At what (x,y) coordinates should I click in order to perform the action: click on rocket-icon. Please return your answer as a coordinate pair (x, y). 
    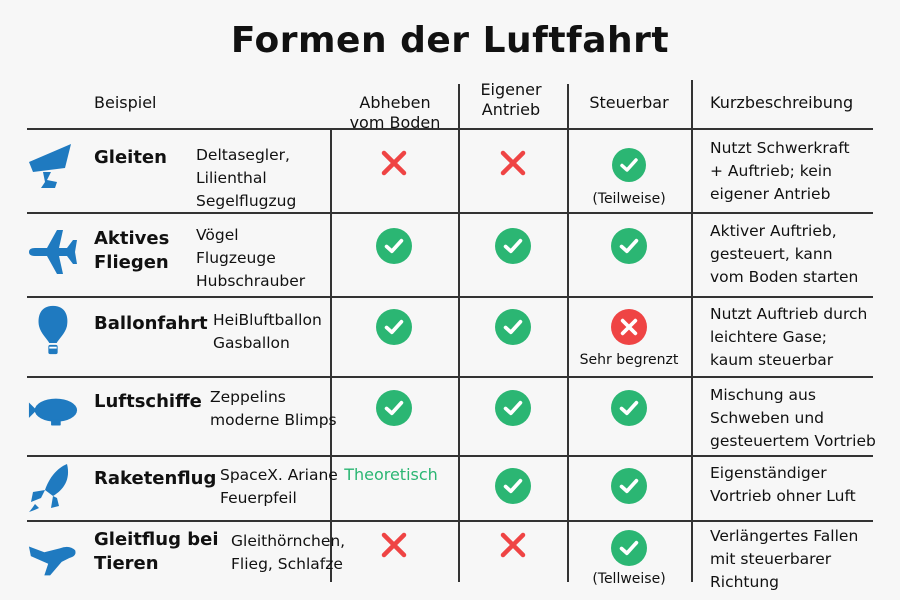
    Looking at the image, I should click on (49, 488).